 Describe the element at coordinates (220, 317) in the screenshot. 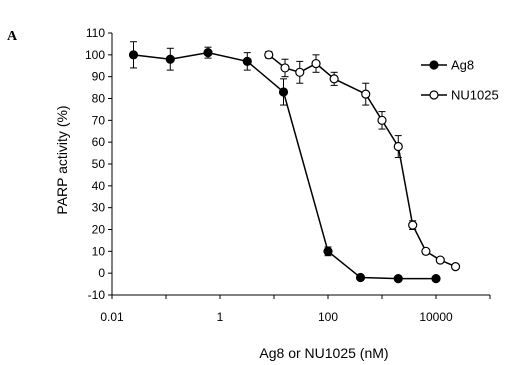

I see `x-tick-label: 1` at that location.